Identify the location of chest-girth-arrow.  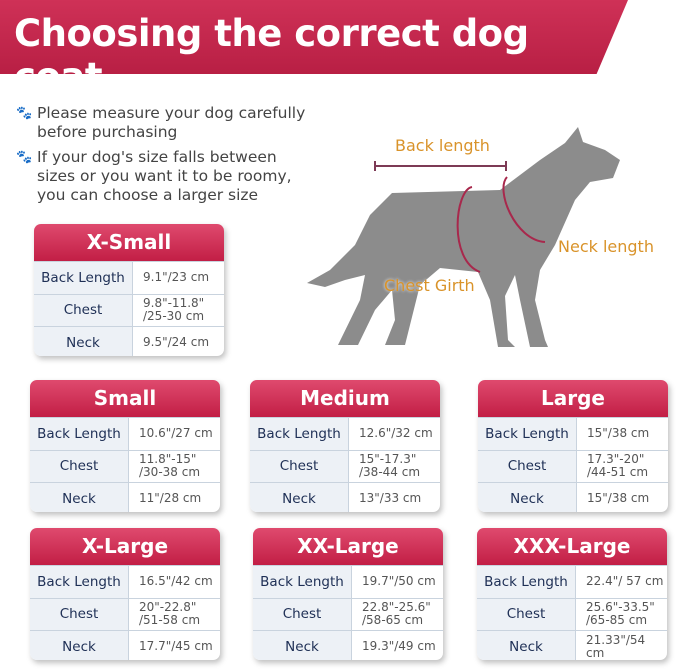
(468, 229).